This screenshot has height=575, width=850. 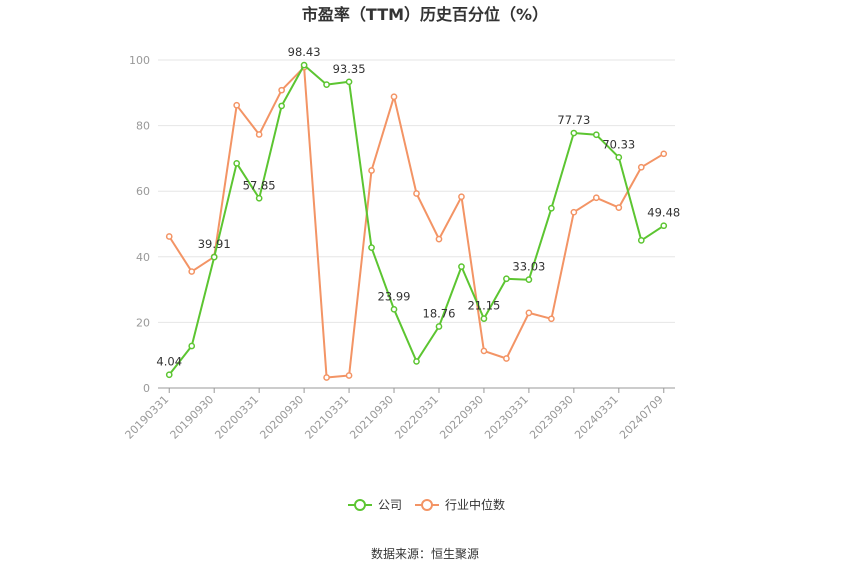 I want to click on x-tick-label: 20210331, so click(x=326, y=417).